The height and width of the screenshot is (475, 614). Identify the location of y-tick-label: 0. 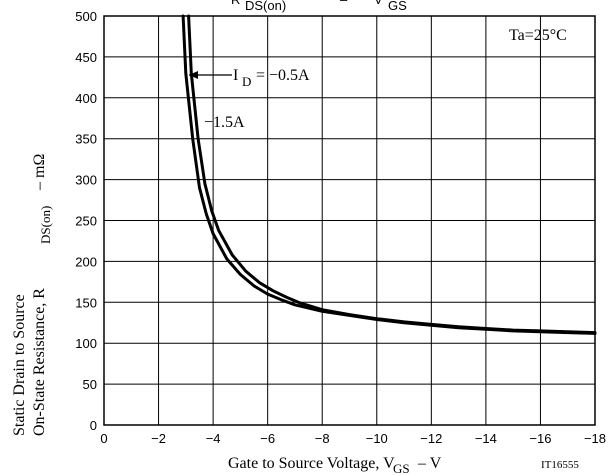
(93, 425).